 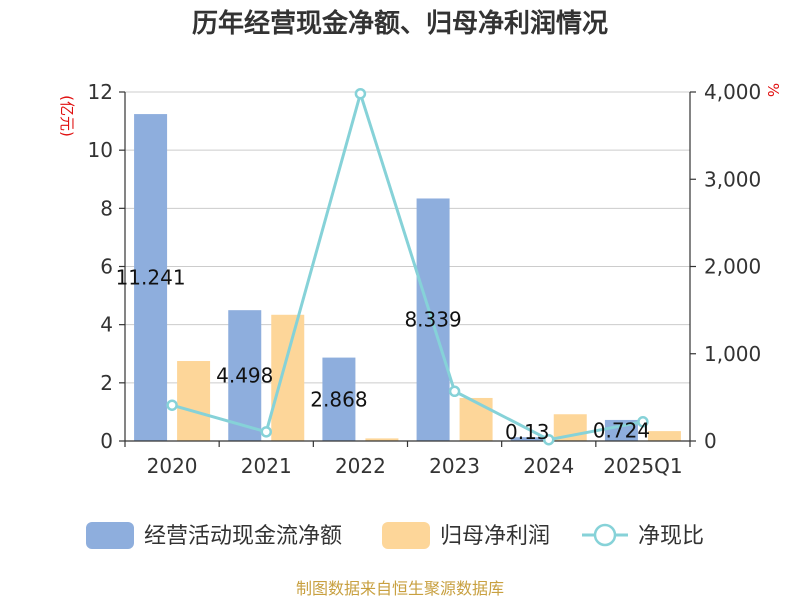 What do you see at coordinates (732, 267) in the screenshot?
I see `y-right-tick-label: 2,000` at bounding box center [732, 267].